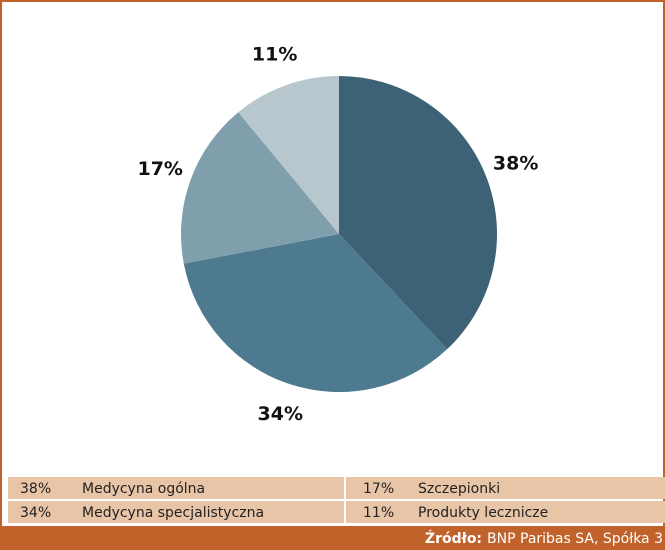 This screenshot has height=550, width=665. I want to click on source-bar, so click(332, 538).